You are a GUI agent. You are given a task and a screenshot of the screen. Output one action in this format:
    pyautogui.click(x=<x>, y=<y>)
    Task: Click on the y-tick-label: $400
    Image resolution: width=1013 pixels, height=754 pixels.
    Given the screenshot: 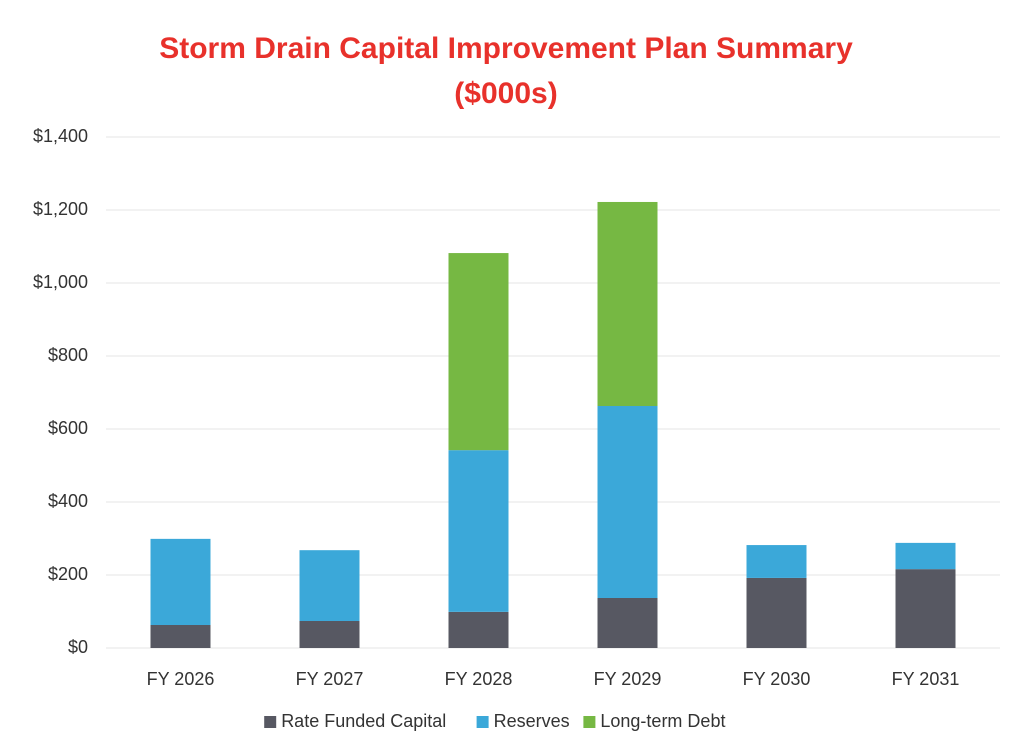 What is the action you would take?
    pyautogui.click(x=68, y=501)
    